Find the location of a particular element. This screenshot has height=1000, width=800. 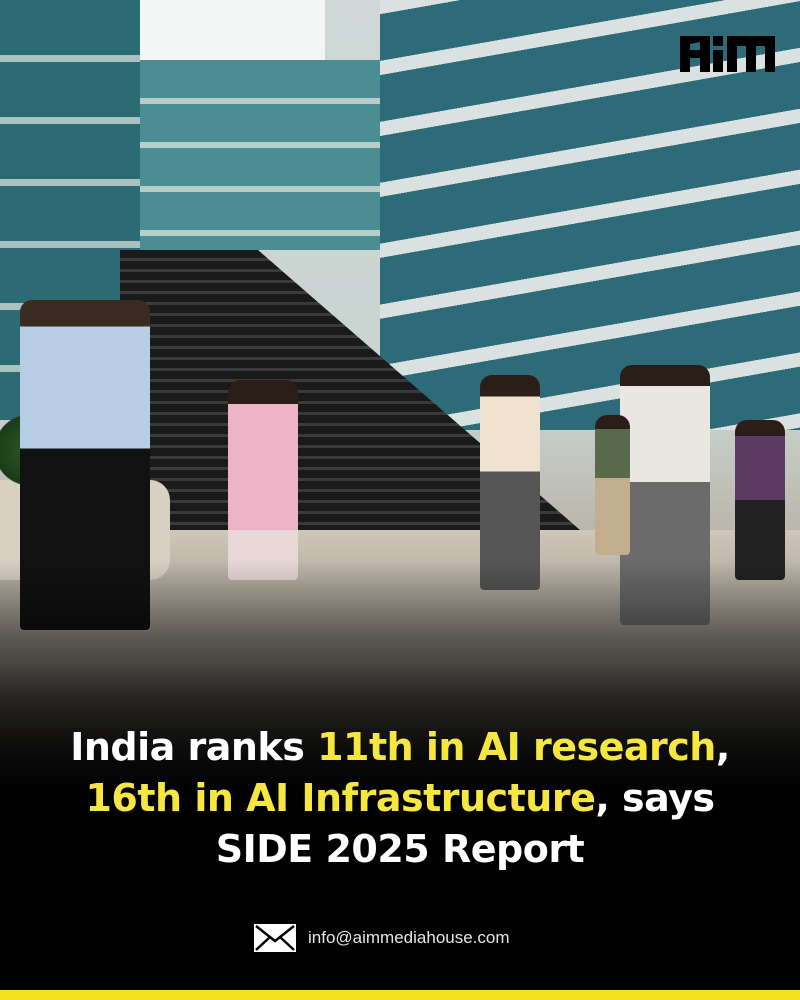

headline-line-1: India ranks 11th in AI research, is located at coordinates (400, 747).